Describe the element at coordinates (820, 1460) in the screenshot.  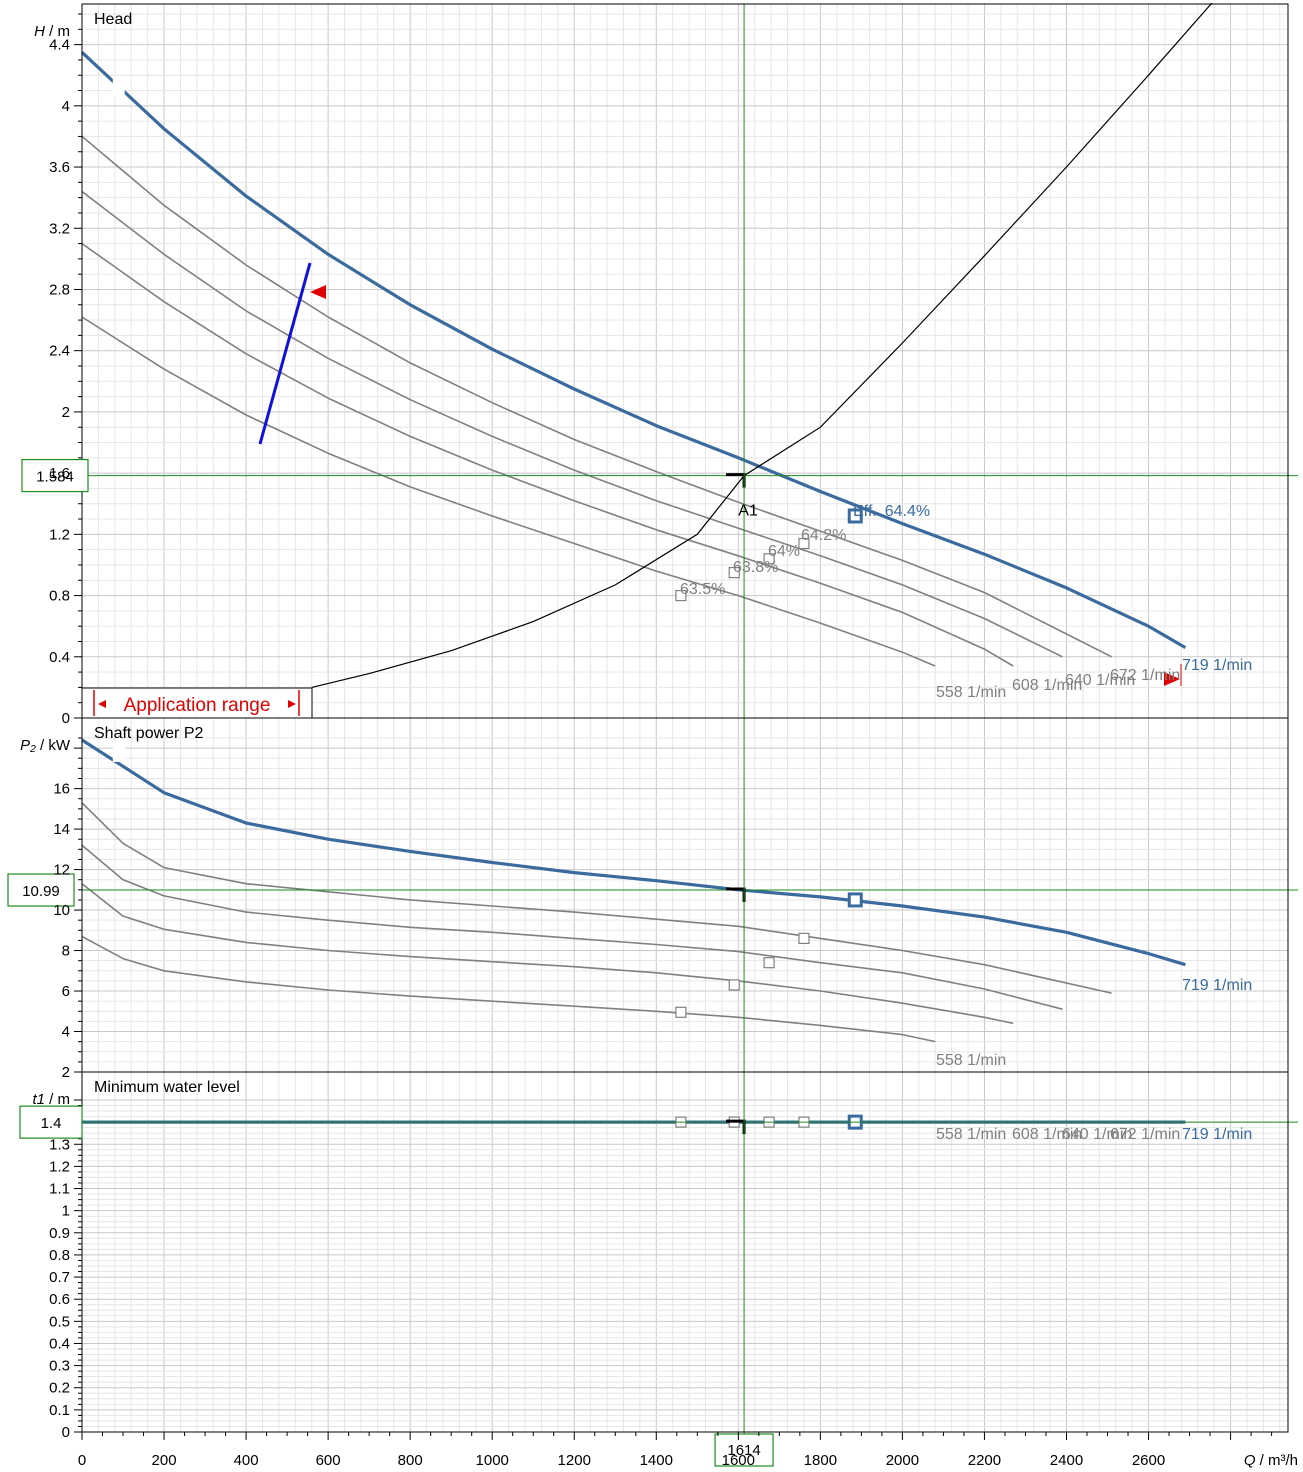
I see `x-tick-label: 1800` at that location.